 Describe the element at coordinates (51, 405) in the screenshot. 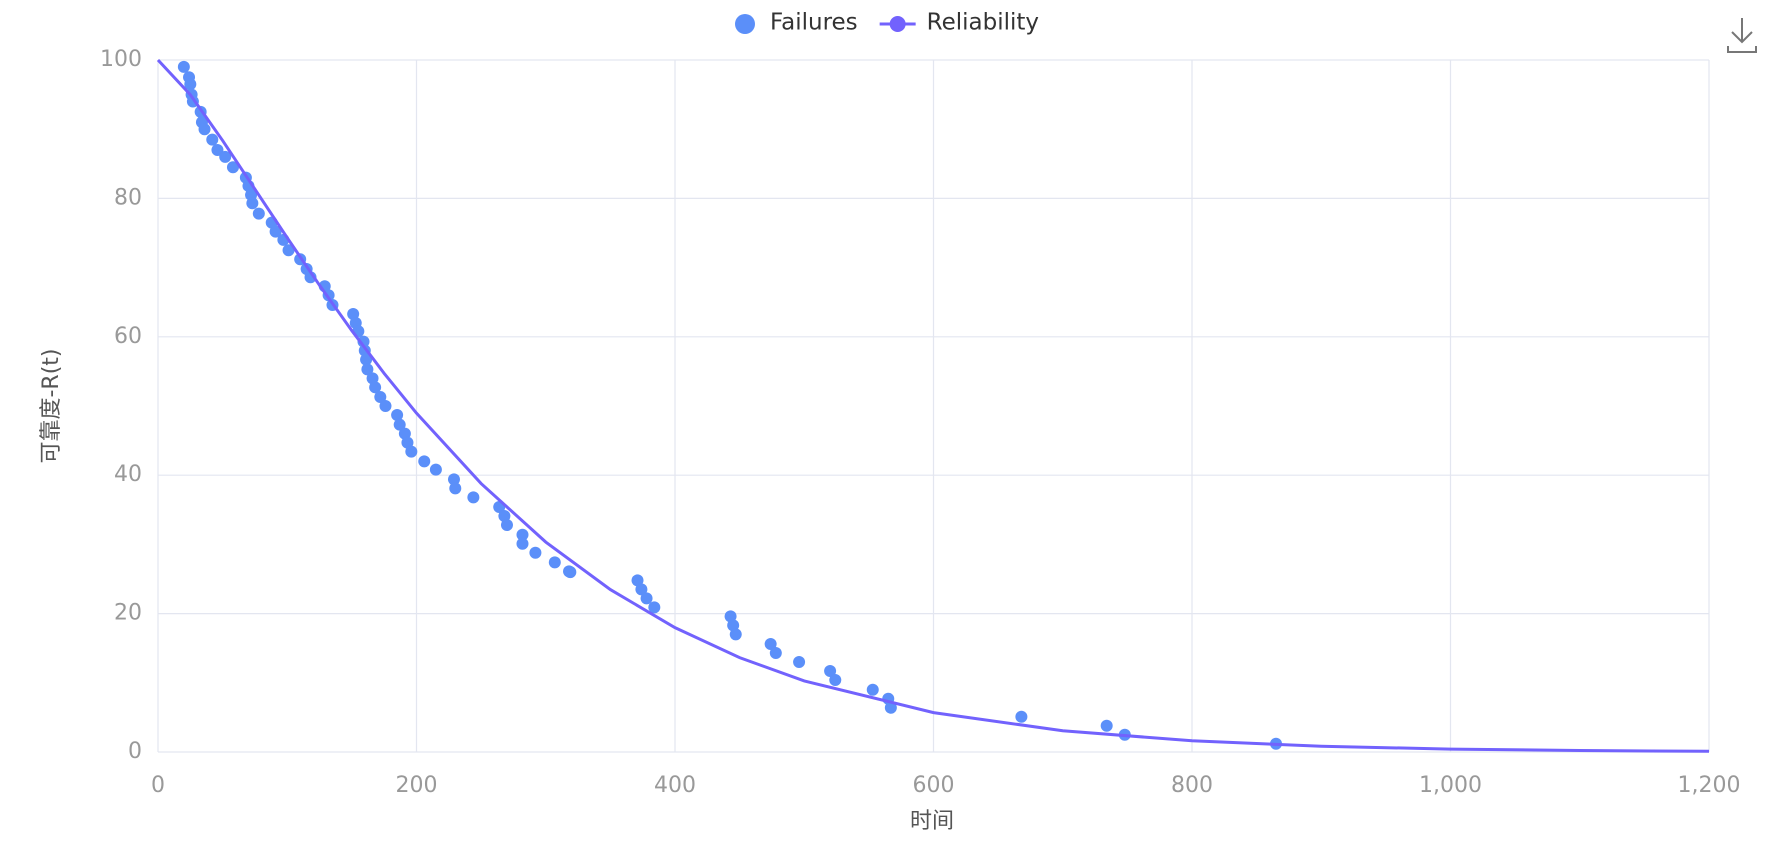

I see `y-axis-title: 可靠度-R(t)` at that location.